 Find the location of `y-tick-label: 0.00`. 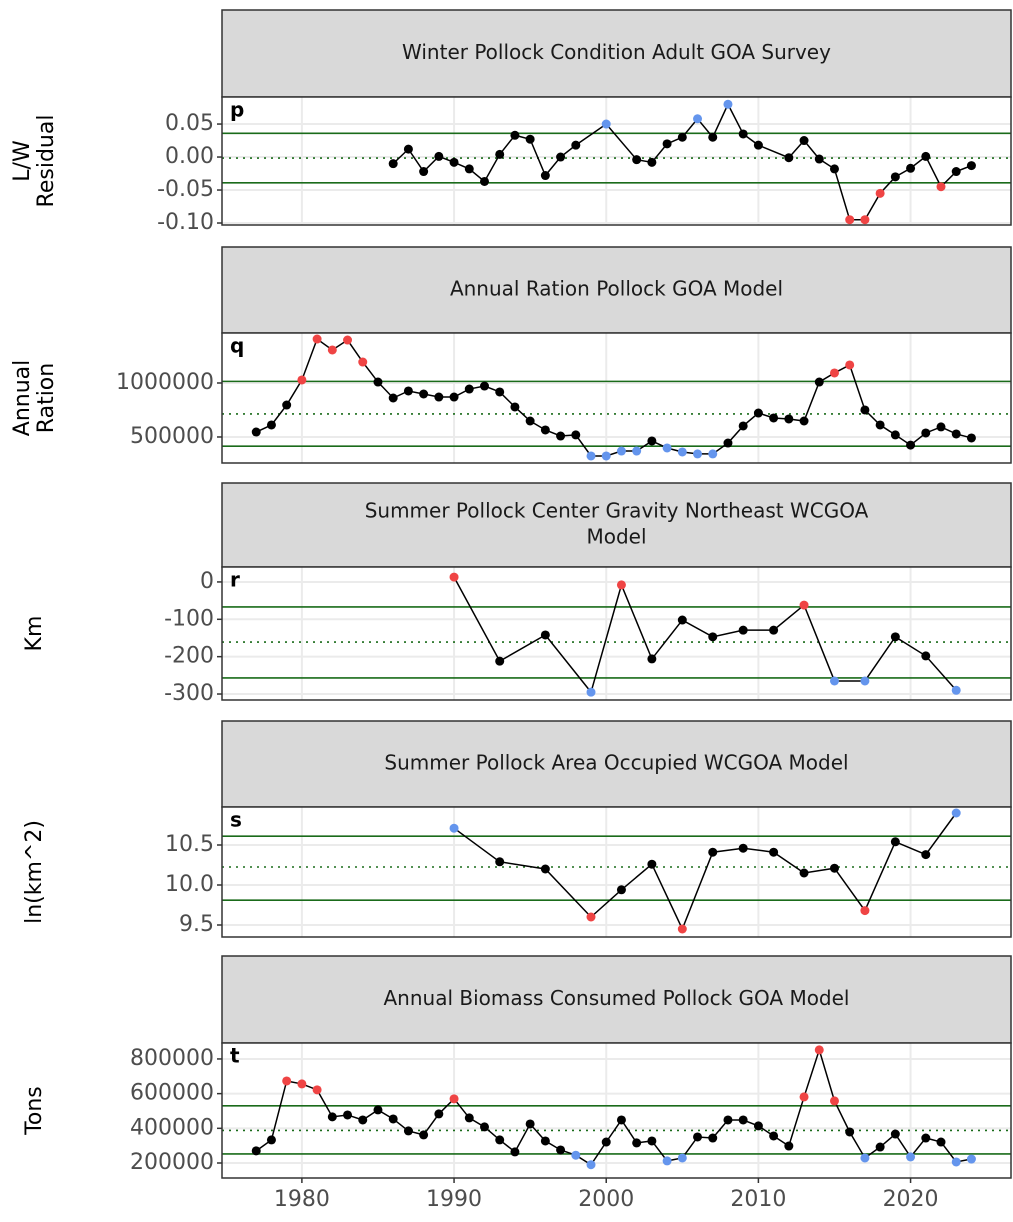

y-tick-label: 0.00 is located at coordinates (189, 156).